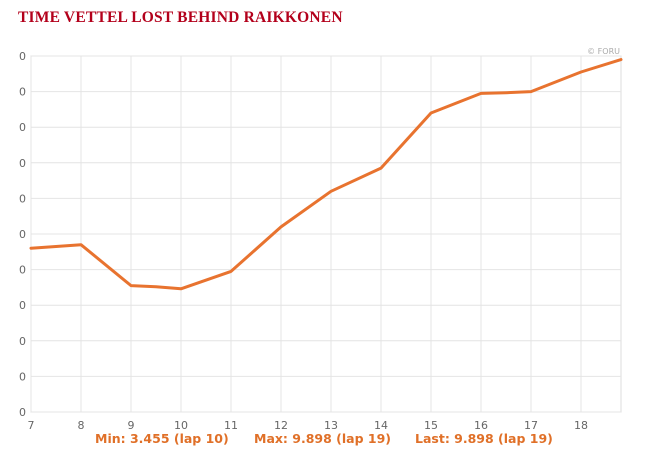 This screenshot has width=650, height=459. I want to click on x-tick-label: 13, so click(331, 425).